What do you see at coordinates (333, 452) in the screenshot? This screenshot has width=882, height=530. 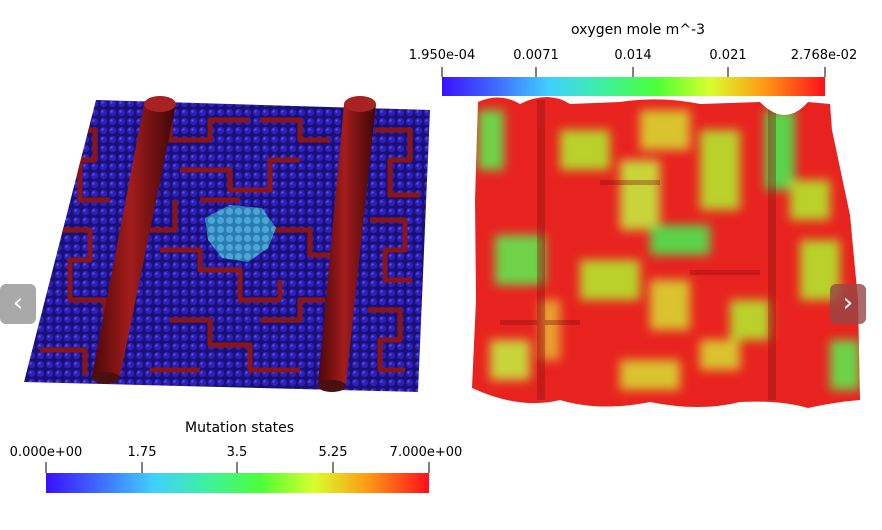 I see `mutation-tick-label: 5.25` at bounding box center [333, 452].